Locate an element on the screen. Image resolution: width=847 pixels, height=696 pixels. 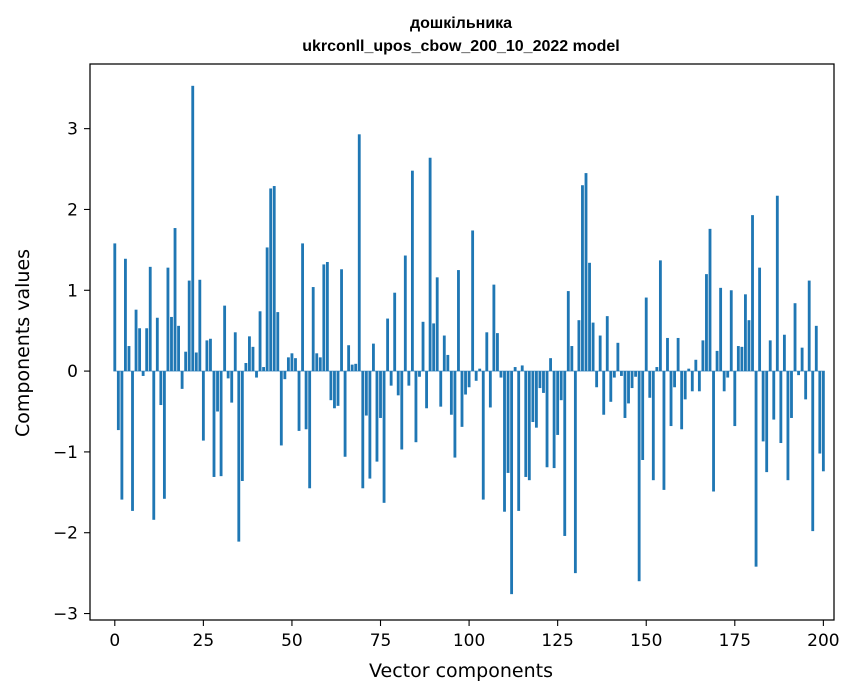
chart-title: дошкільника is located at coordinates (461, 23).